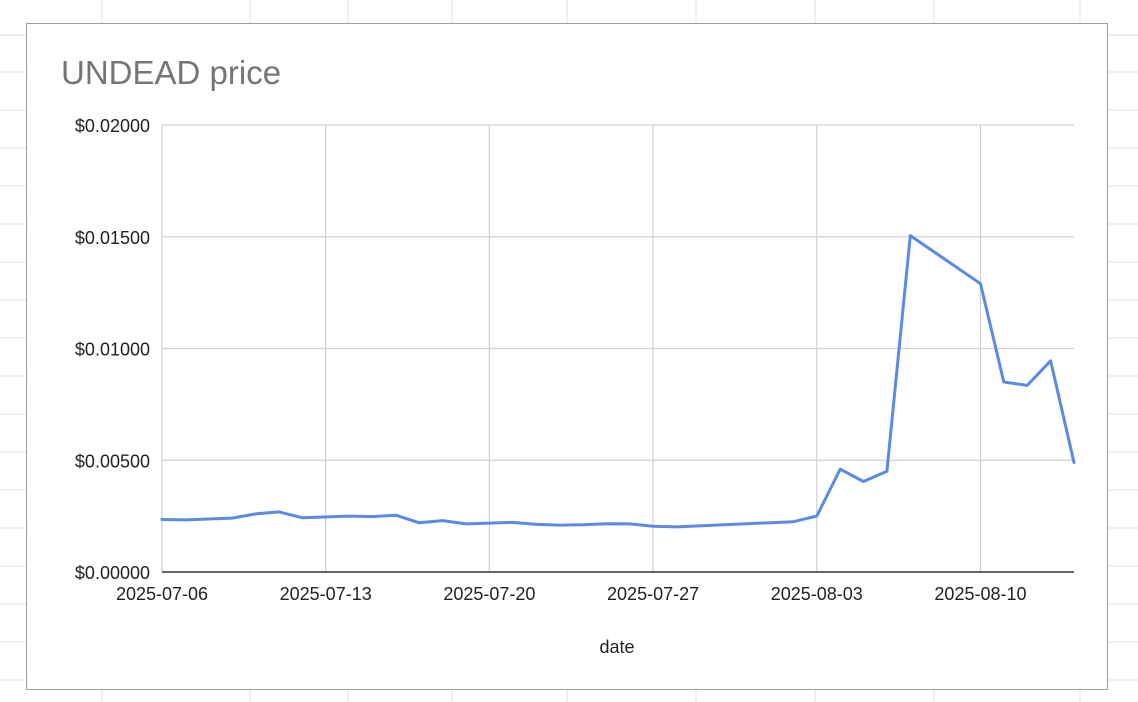 The height and width of the screenshot is (702, 1138). Describe the element at coordinates (653, 594) in the screenshot. I see `x-tick-label-3: 2025-07-27` at that location.